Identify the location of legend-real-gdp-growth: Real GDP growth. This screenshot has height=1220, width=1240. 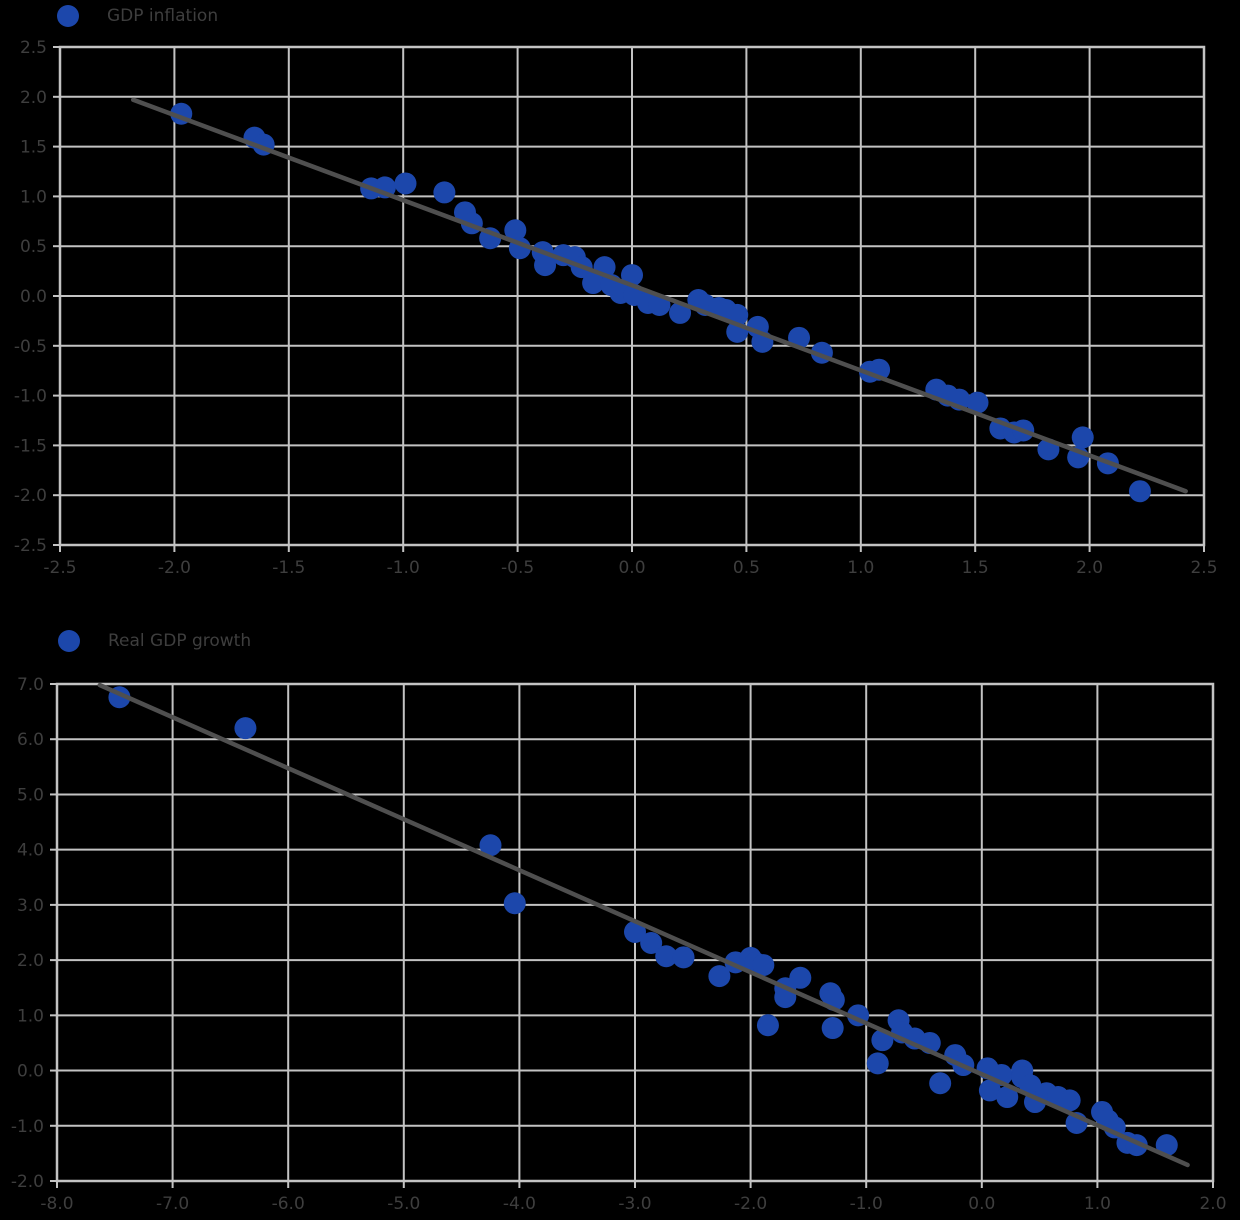
(154, 641).